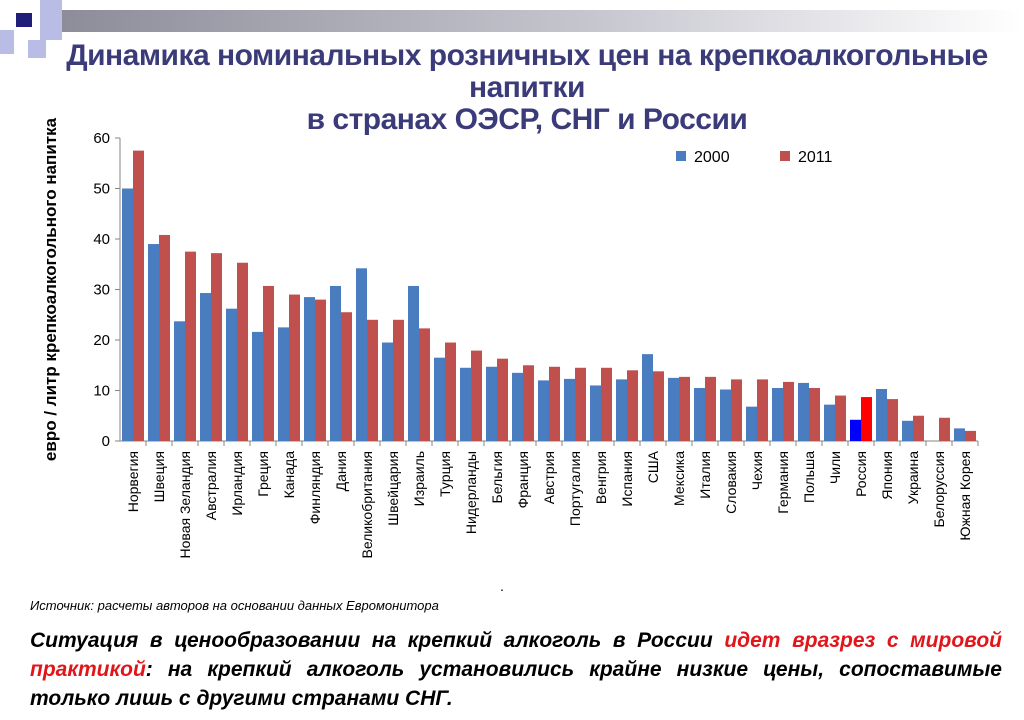 Image resolution: width=1024 pixels, height=720 pixels. Describe the element at coordinates (861, 474) in the screenshot. I see `x-tick-label: Россия` at that location.